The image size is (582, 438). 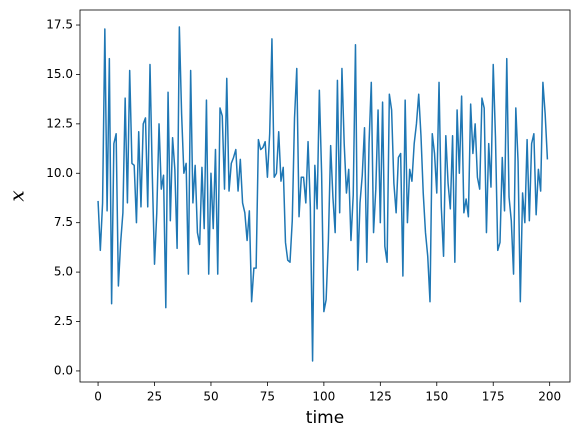 What do you see at coordinates (63, 272) in the screenshot?
I see `y-tick-label: 5.0` at bounding box center [63, 272].